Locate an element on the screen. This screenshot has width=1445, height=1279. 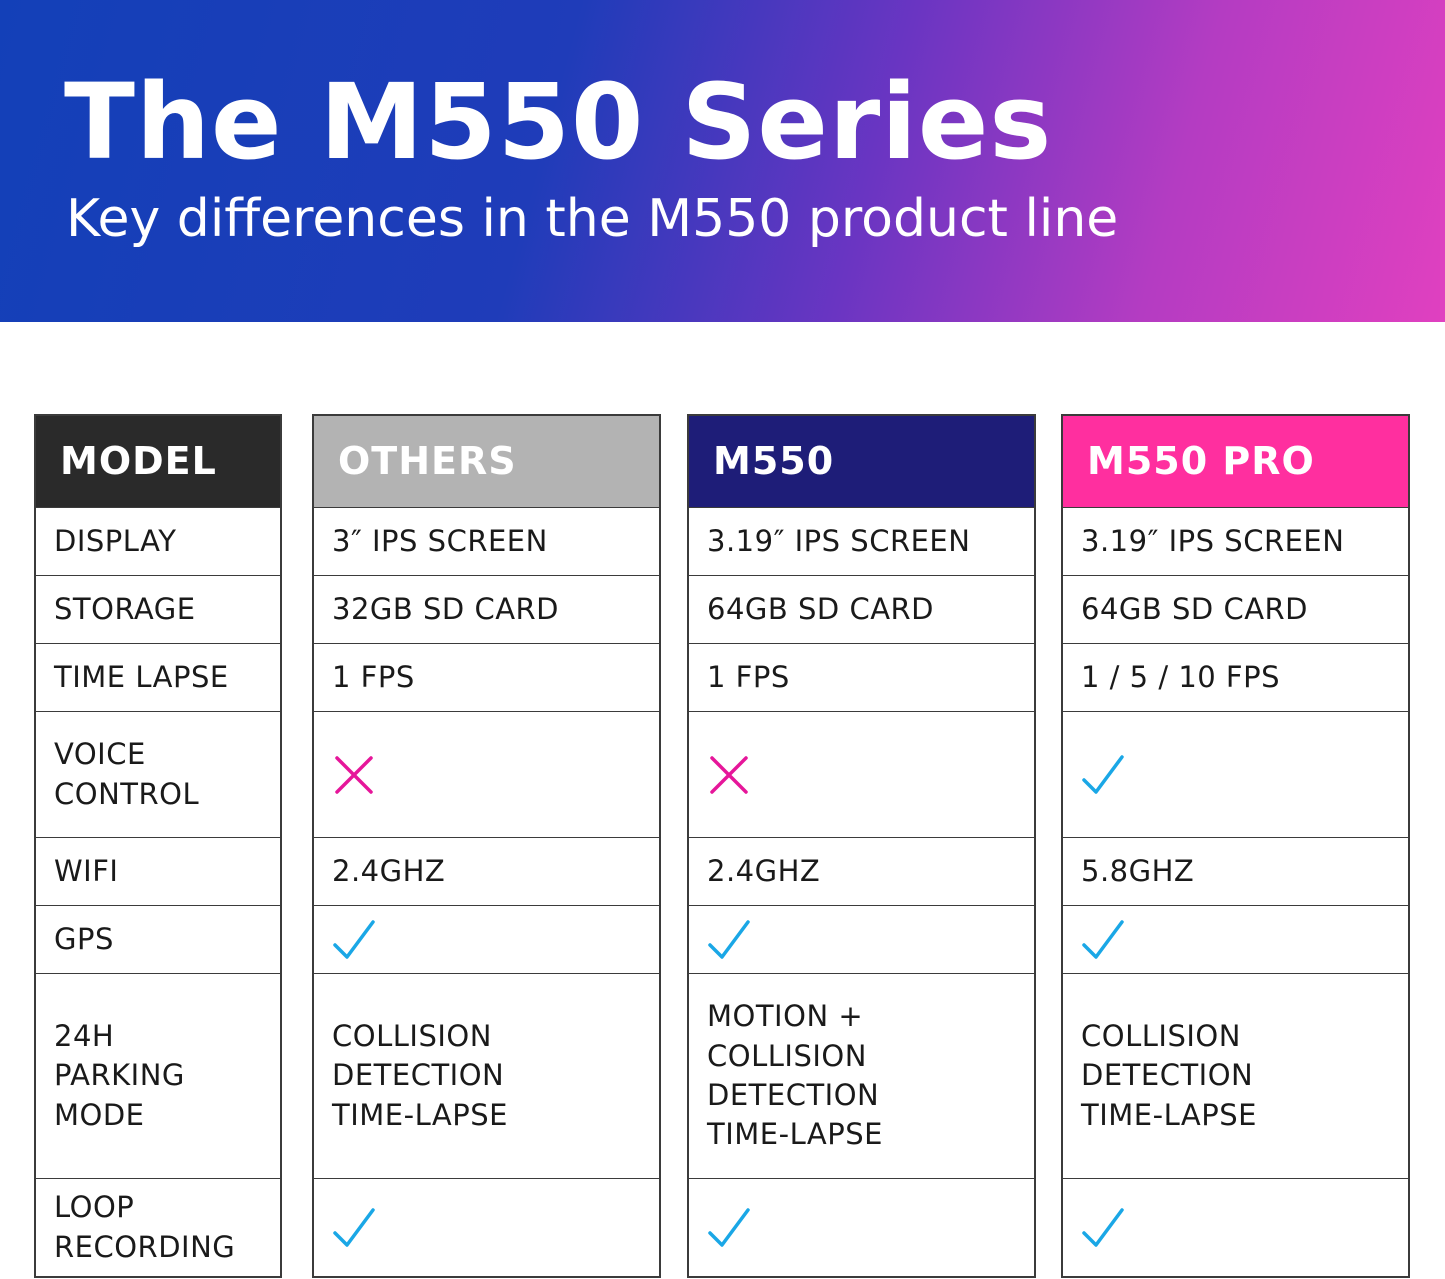
others-time-lapse: 1 FPS is located at coordinates (486, 678).